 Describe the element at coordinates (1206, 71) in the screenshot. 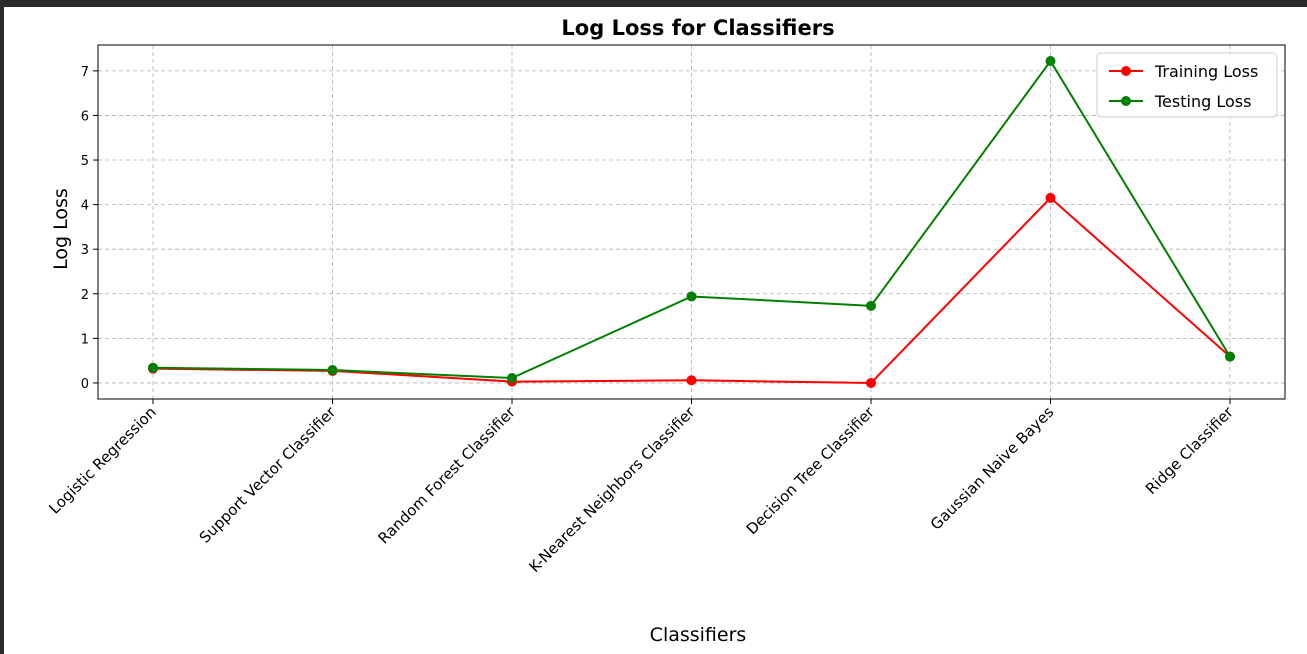

I see `legend-label: Training Loss` at that location.